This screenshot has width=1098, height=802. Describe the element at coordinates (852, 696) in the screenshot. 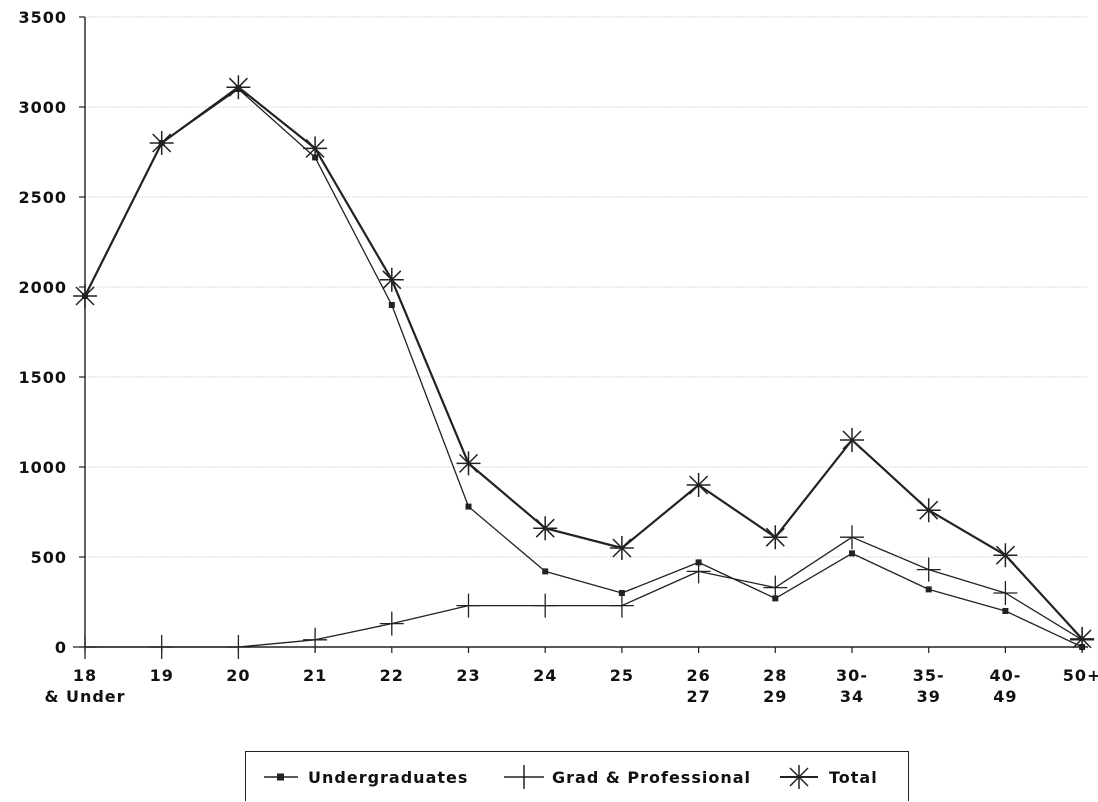

I see `x-tick-label: 34` at that location.